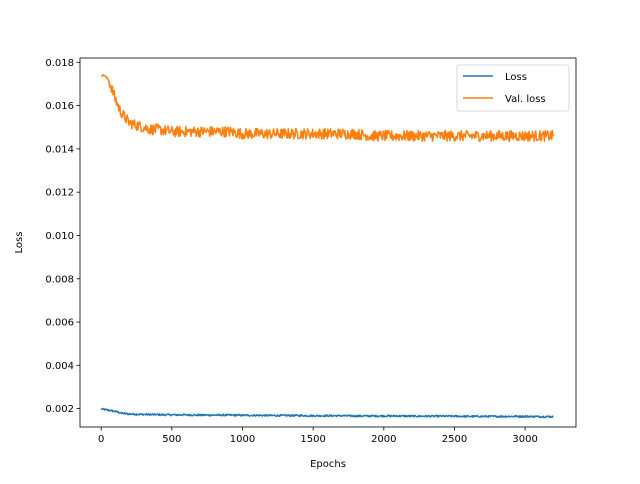 Image resolution: width=640 pixels, height=484 pixels. What do you see at coordinates (101, 439) in the screenshot?
I see `x-tick-label: 0` at bounding box center [101, 439].